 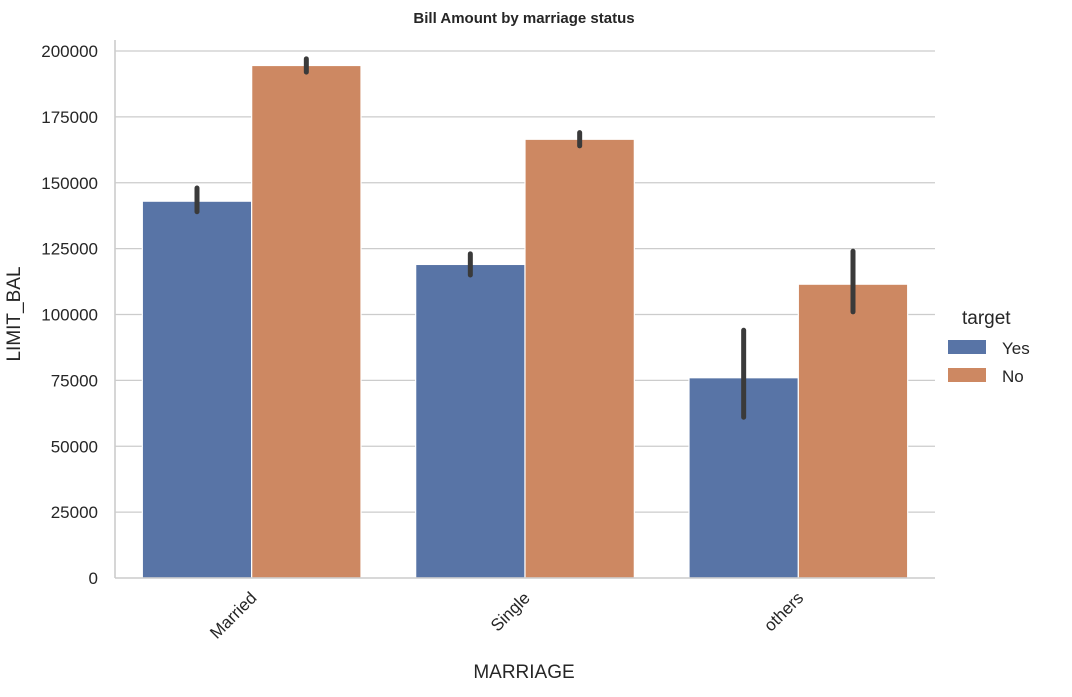 What do you see at coordinates (69, 51) in the screenshot?
I see `y-tick-label: 200000` at bounding box center [69, 51].